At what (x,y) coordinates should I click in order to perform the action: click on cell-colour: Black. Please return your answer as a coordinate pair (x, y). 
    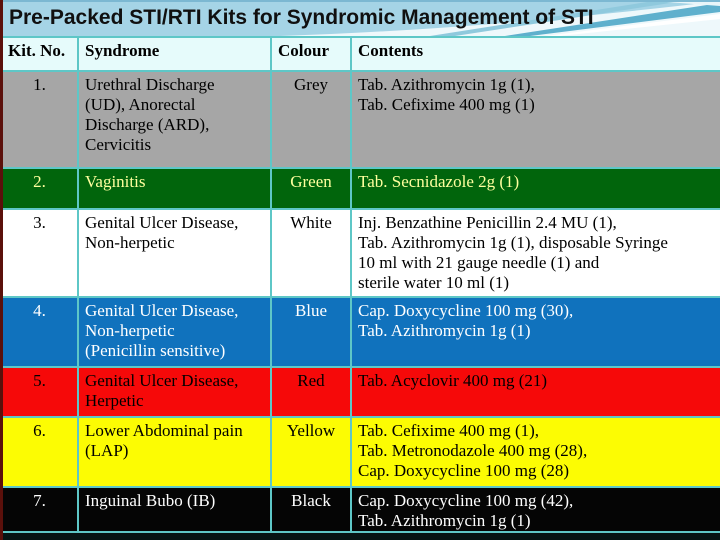
    Looking at the image, I should click on (311, 512).